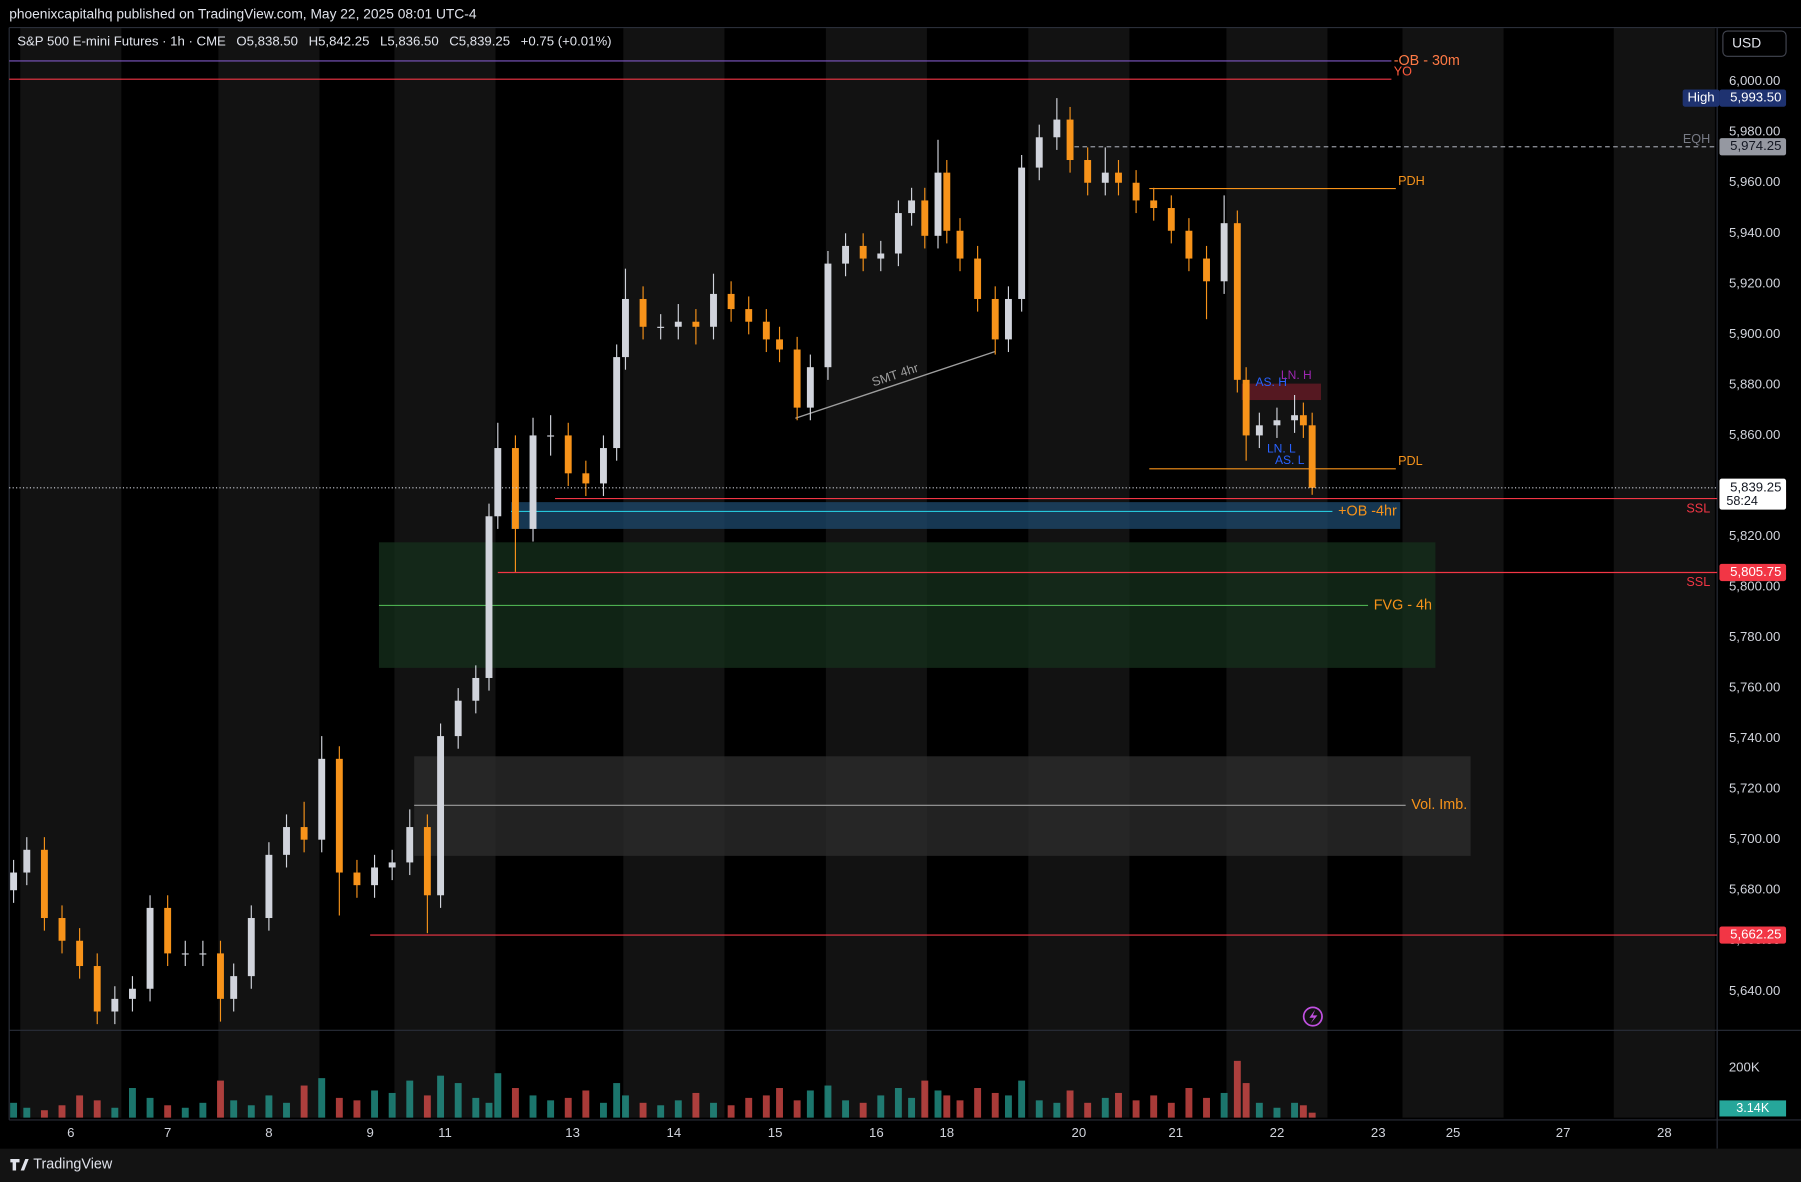 The image size is (1801, 1182). Describe the element at coordinates (1754, 80) in the screenshot. I see `y-tick-label: 6,000.00` at that location.